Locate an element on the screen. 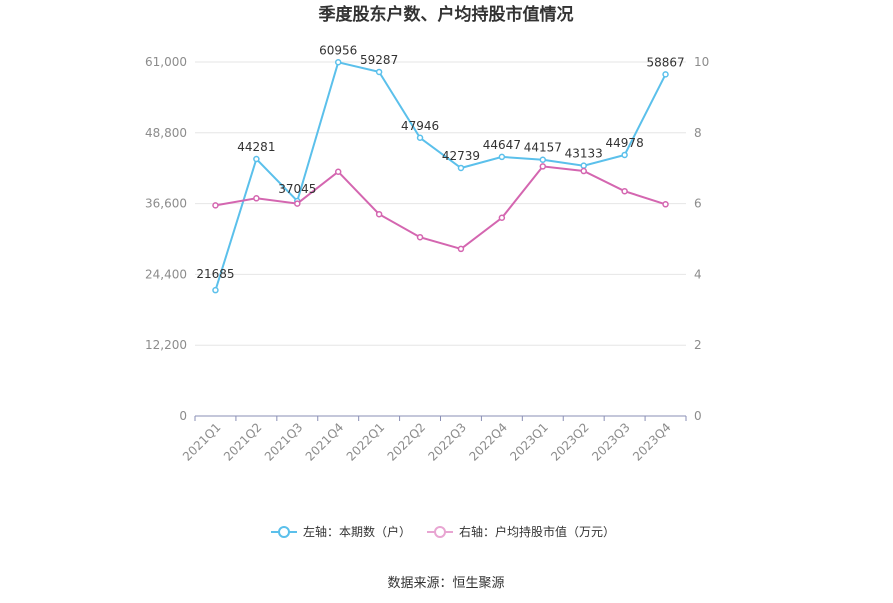  x-tick-label: 2022Q2 is located at coordinates (407, 442).